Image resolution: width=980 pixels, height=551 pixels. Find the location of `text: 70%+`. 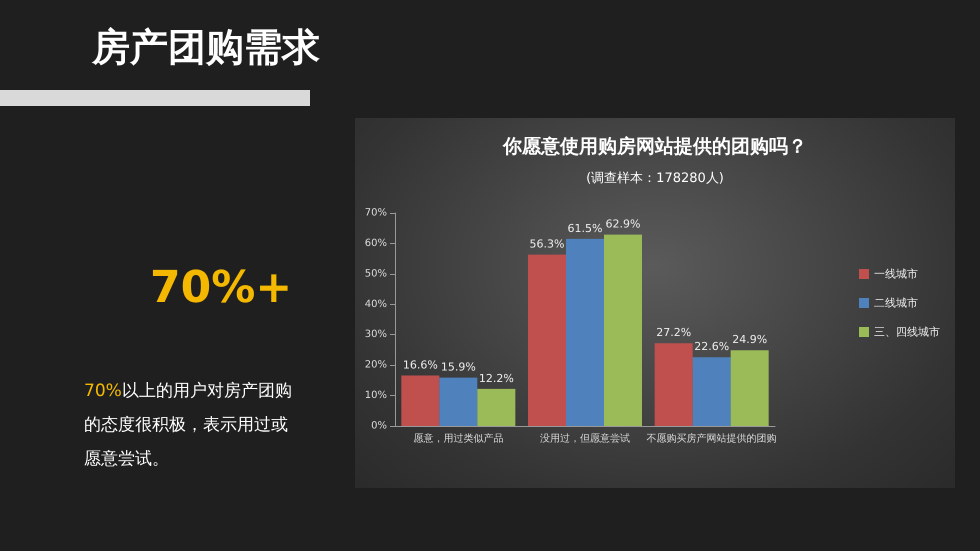

text: 70%+ is located at coordinates (221, 287).